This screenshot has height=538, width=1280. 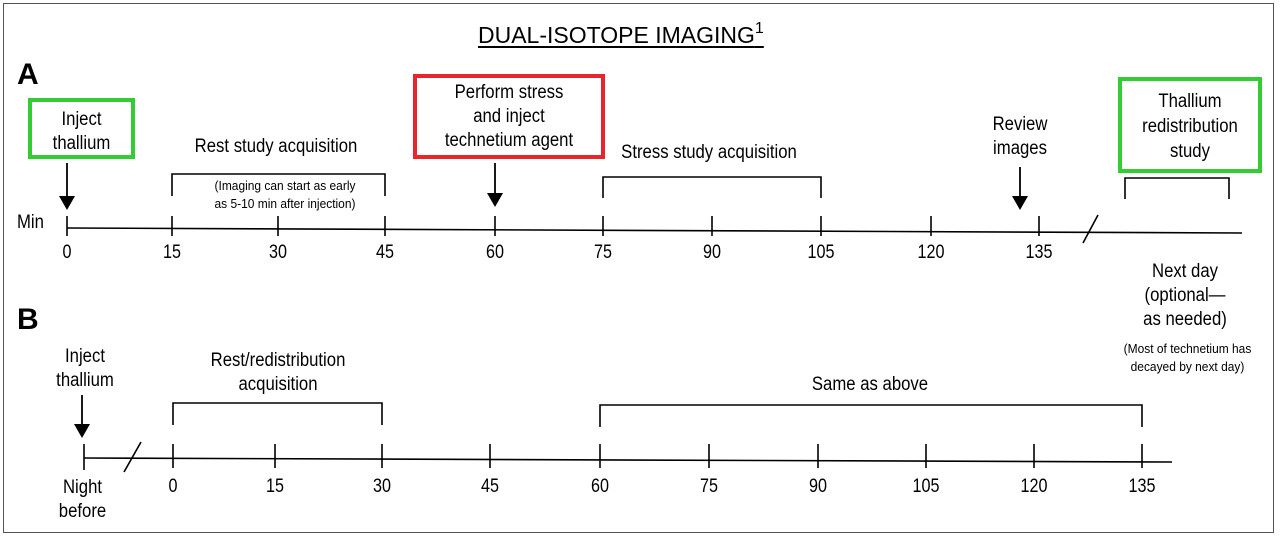 I want to click on timeline-b-tick-label-60: 60, so click(x=600, y=486).